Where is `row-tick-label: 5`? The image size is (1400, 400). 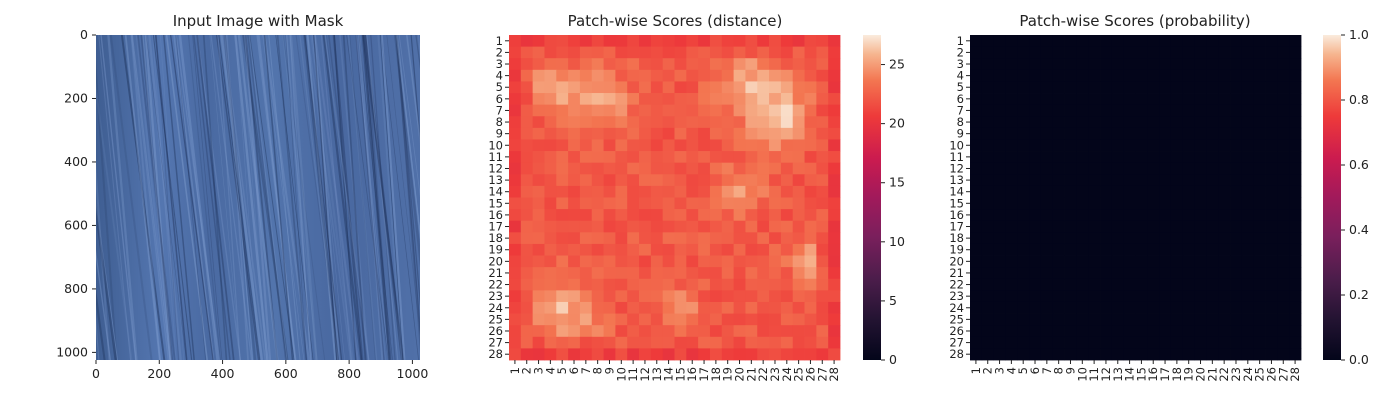 row-tick-label: 5 is located at coordinates (499, 87).